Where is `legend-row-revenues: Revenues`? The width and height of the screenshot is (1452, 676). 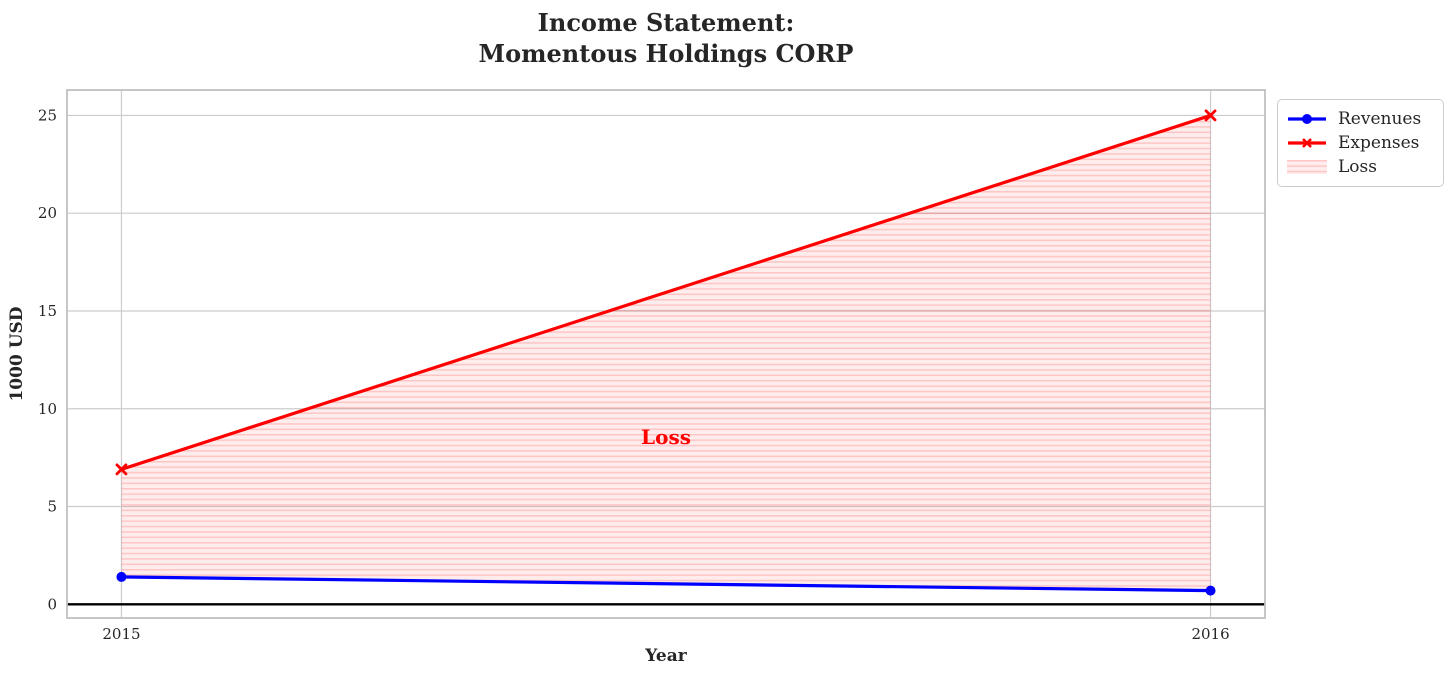
legend-row-revenues: Revenues is located at coordinates (1360, 119).